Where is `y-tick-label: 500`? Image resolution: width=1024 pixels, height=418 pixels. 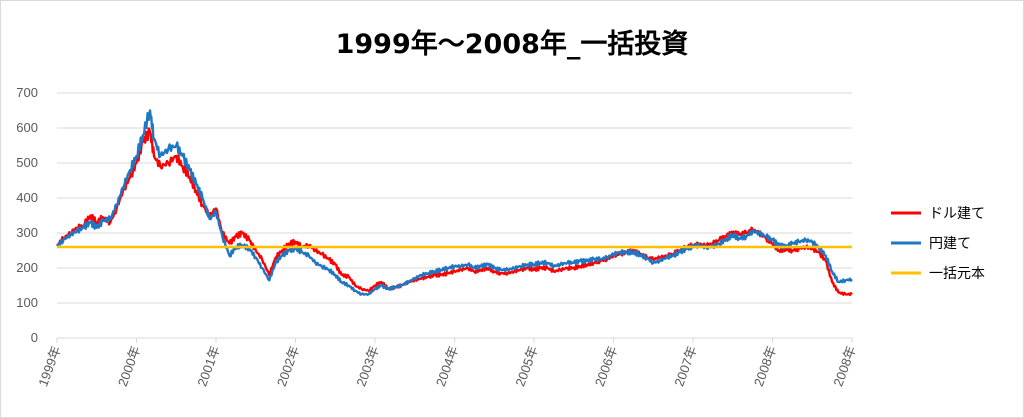 y-tick-label: 500 is located at coordinates (27, 162).